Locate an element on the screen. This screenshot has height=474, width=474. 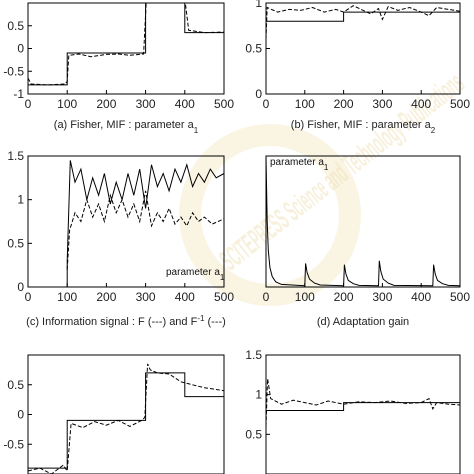
y-tick-label: -1 is located at coordinates (18, 94).